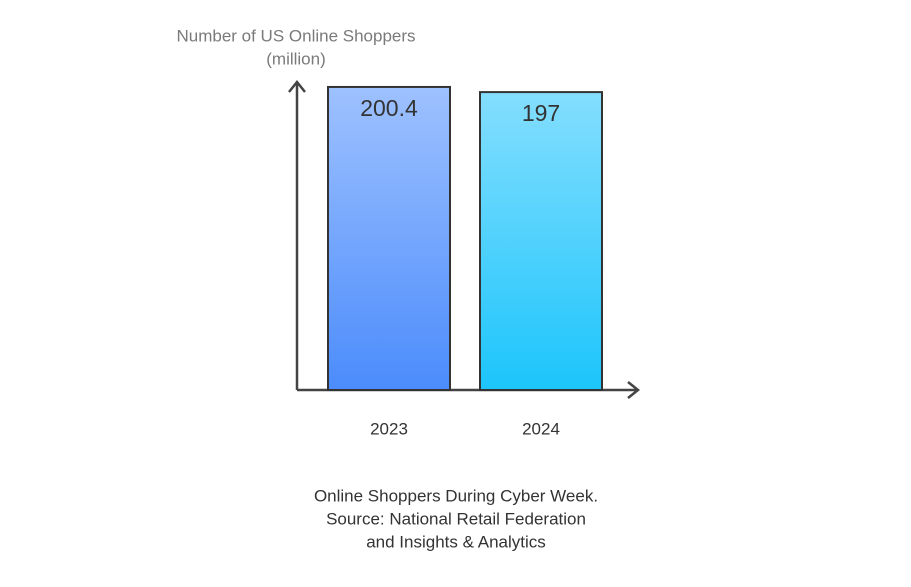 The height and width of the screenshot is (587, 911). Describe the element at coordinates (297, 234) in the screenshot. I see `y-axis` at that location.